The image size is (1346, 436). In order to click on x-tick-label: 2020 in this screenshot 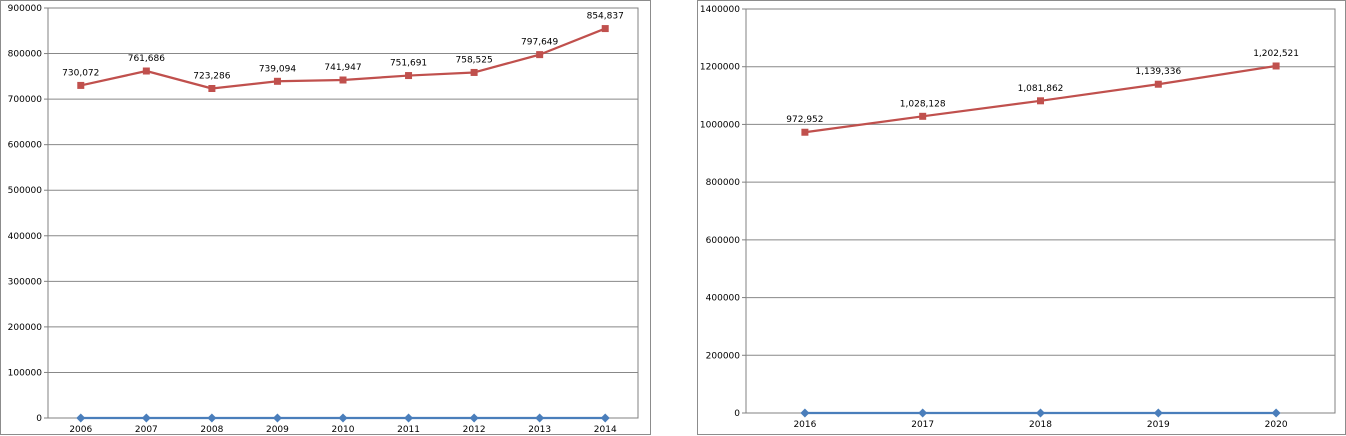, I will do `click(1276, 425)`.